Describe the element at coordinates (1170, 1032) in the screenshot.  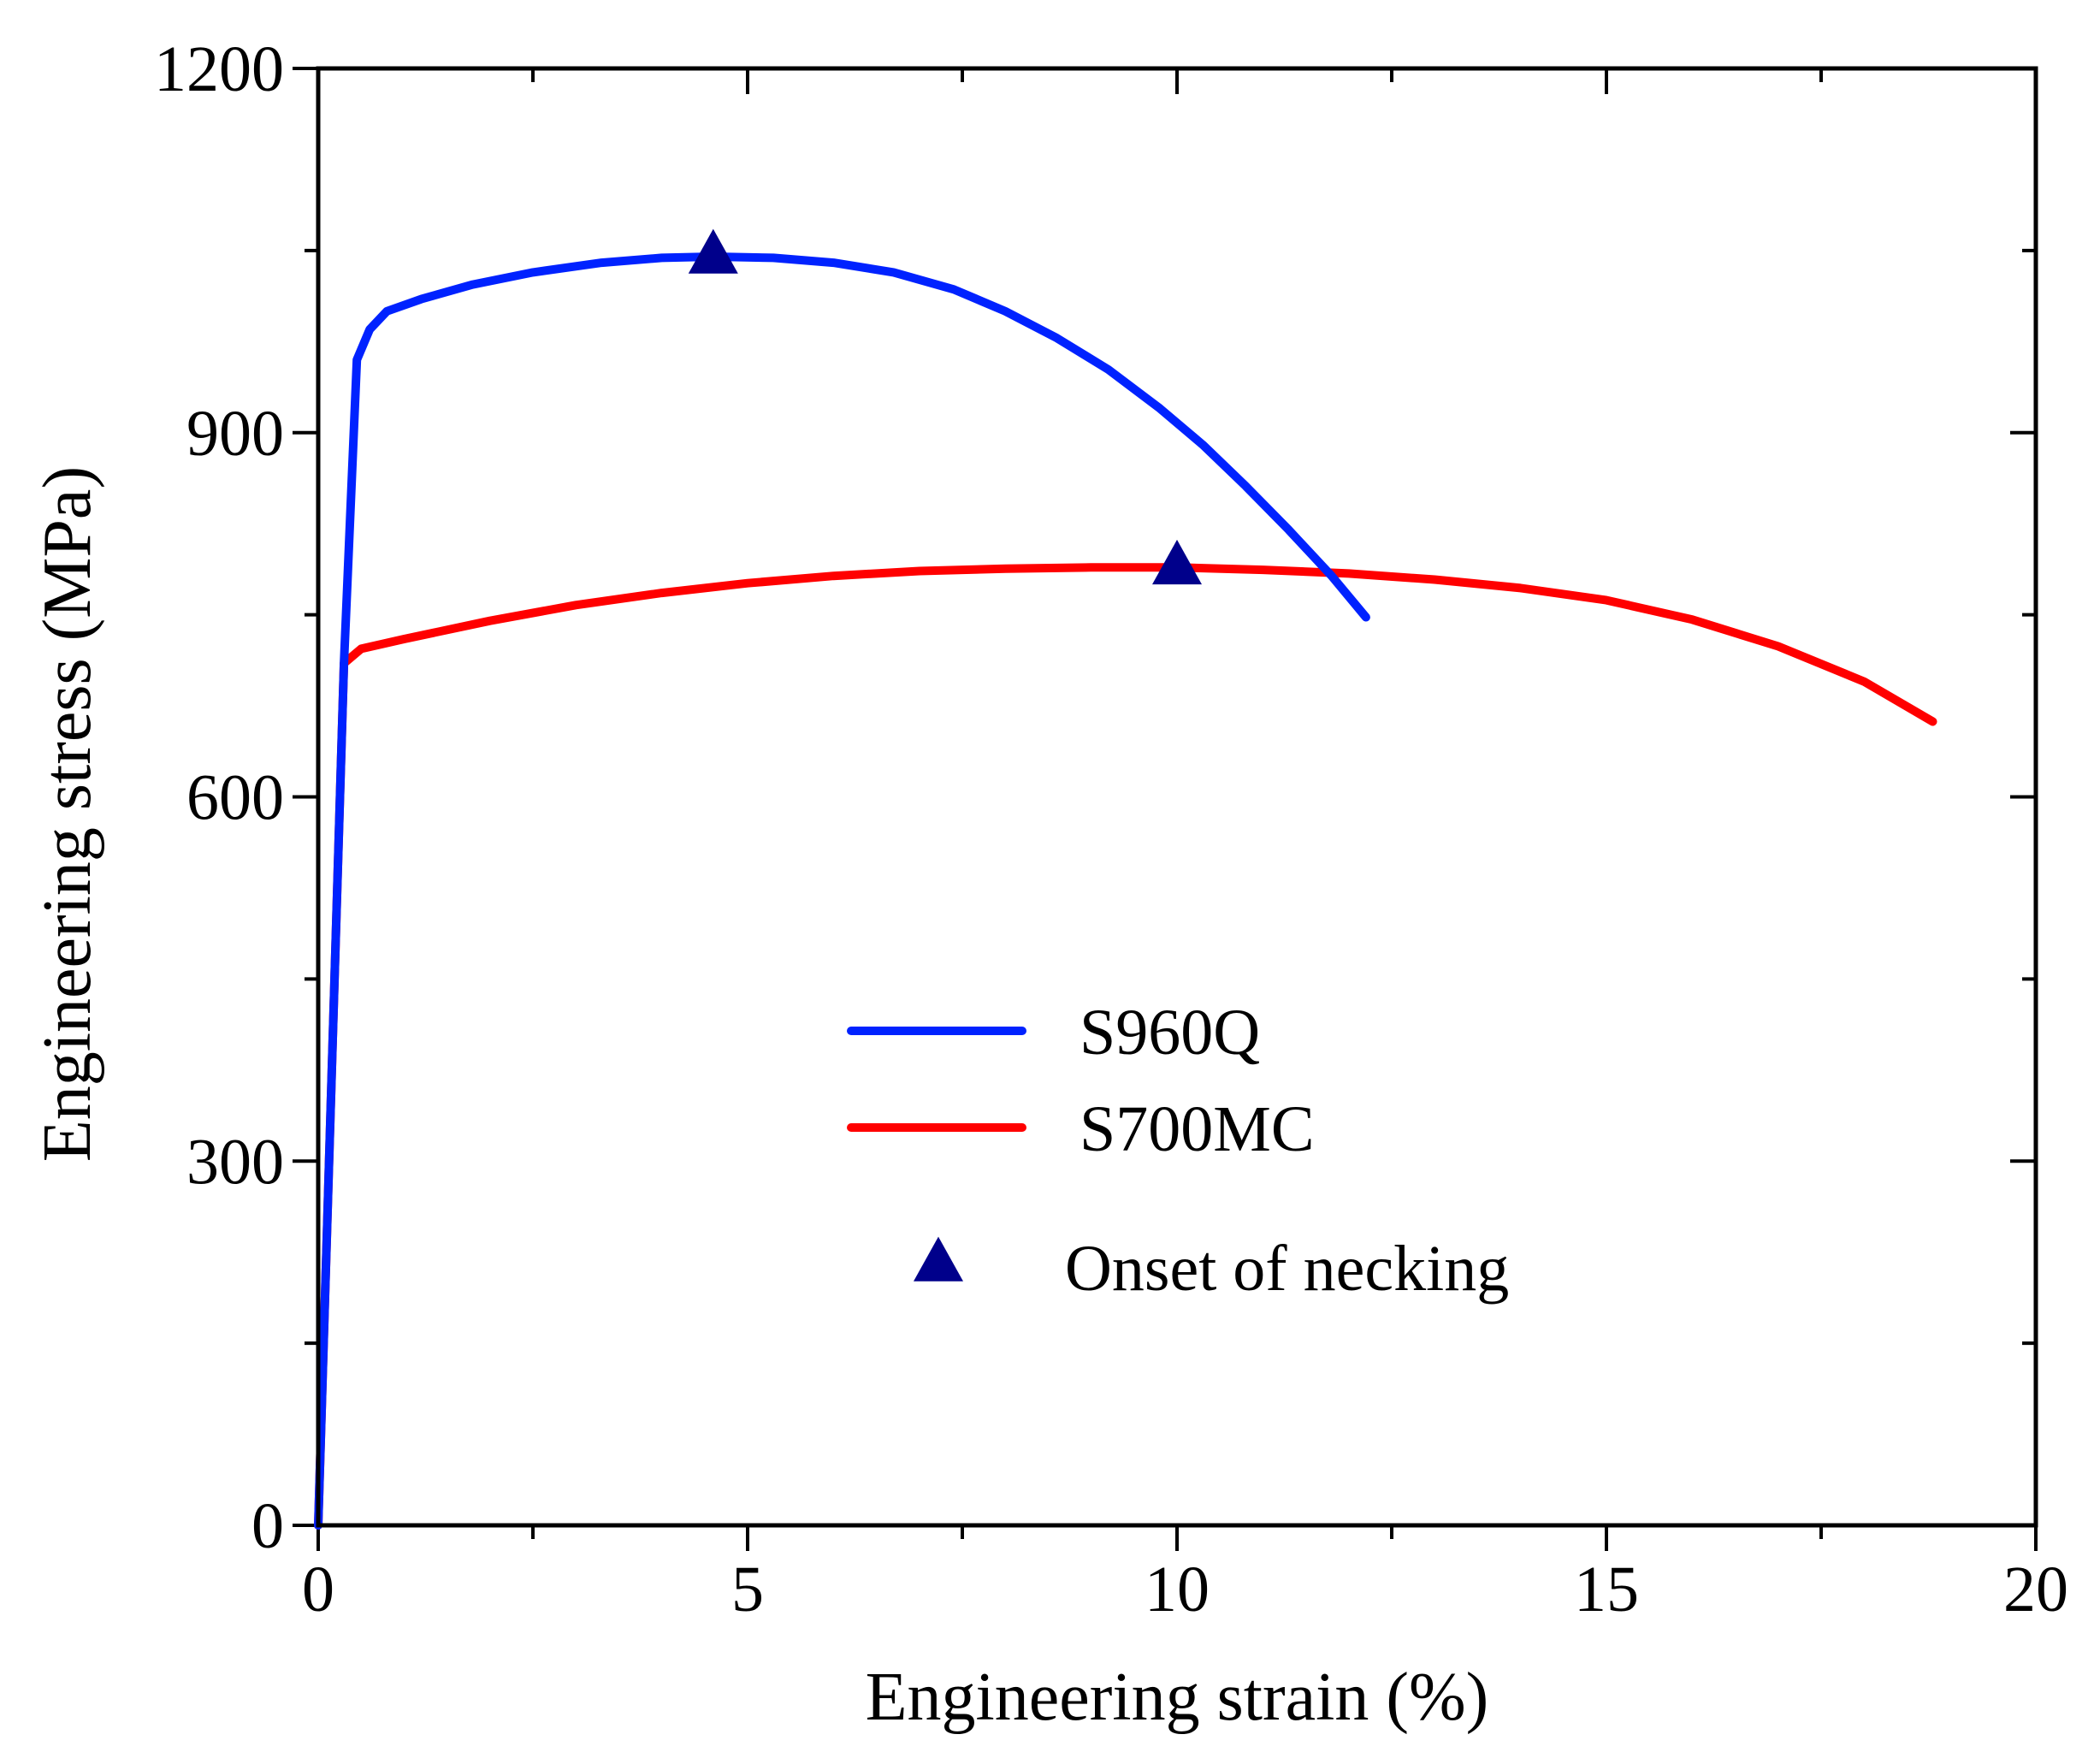
I see `legend-label-s960q: S960Q` at that location.